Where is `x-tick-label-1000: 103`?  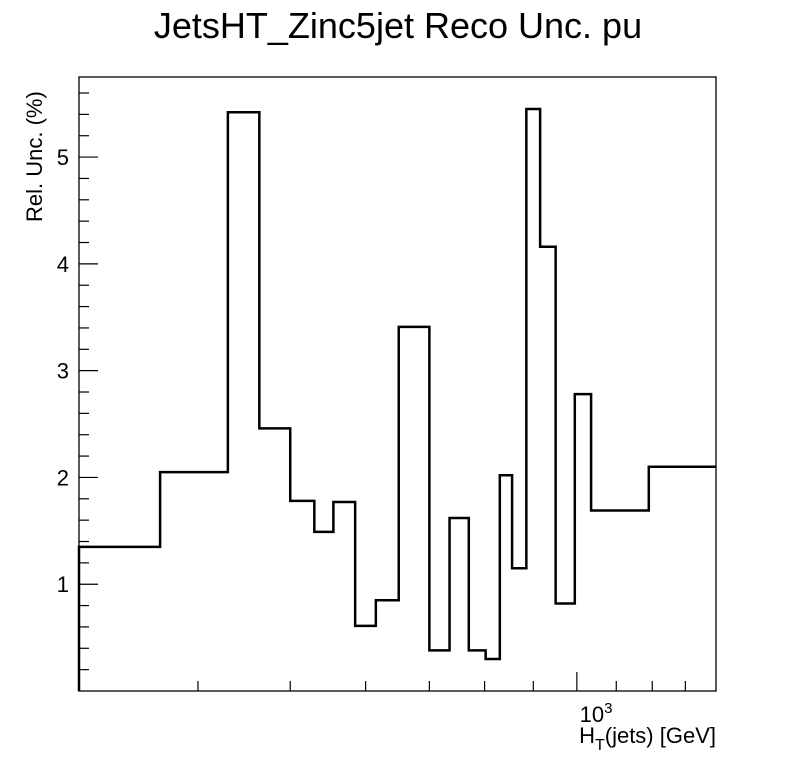
x-tick-label-1000: 103 is located at coordinates (596, 713).